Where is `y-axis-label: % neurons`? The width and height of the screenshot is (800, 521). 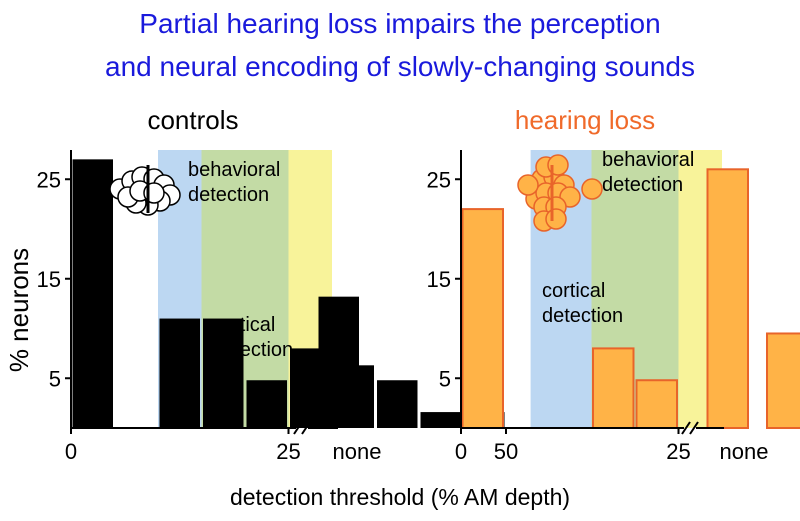
y-axis-label: % neurons is located at coordinates (19, 310).